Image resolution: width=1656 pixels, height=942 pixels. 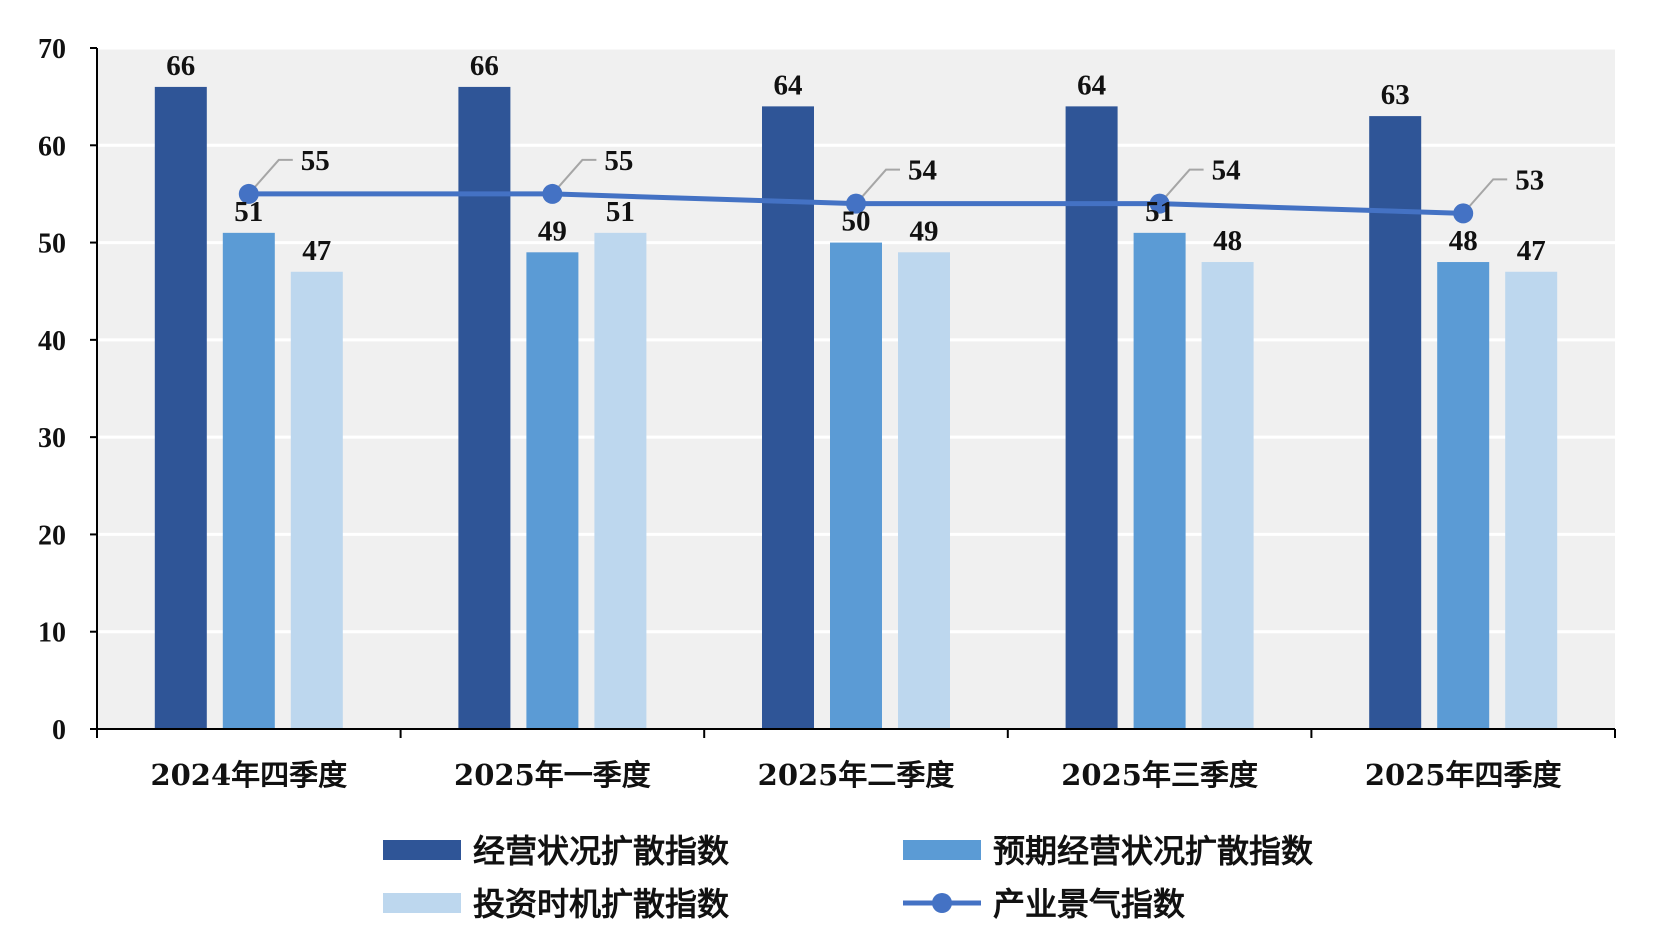 What do you see at coordinates (1153, 851) in the screenshot?
I see `legend-label: 预期经营状况扩散指数` at bounding box center [1153, 851].